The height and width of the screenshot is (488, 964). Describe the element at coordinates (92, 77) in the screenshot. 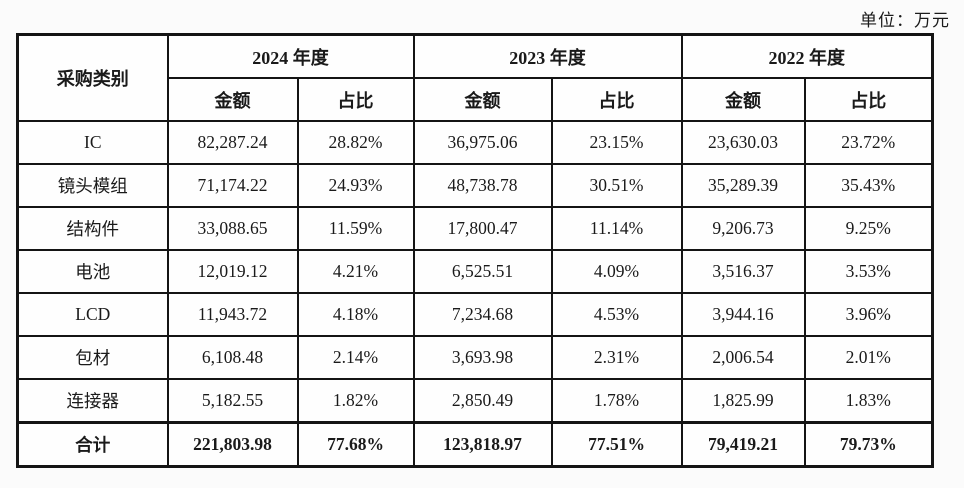

I see `corner-header-category: 采购类别` at that location.